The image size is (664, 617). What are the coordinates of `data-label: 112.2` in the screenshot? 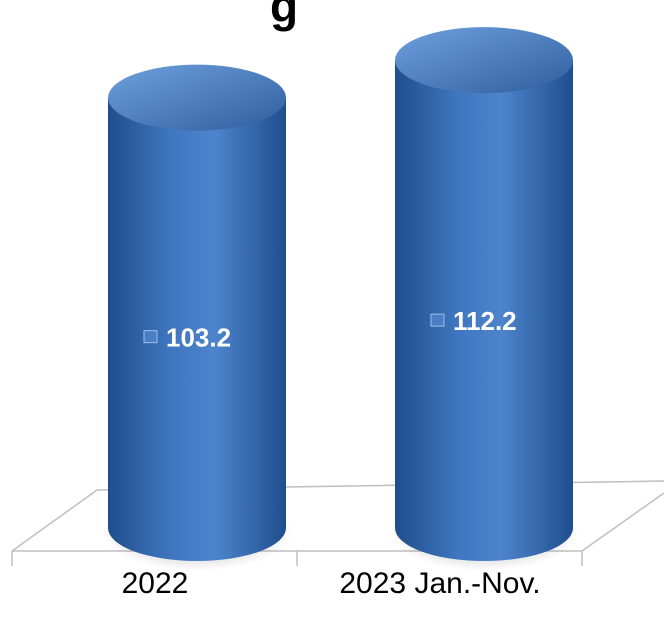 It's located at (485, 321).